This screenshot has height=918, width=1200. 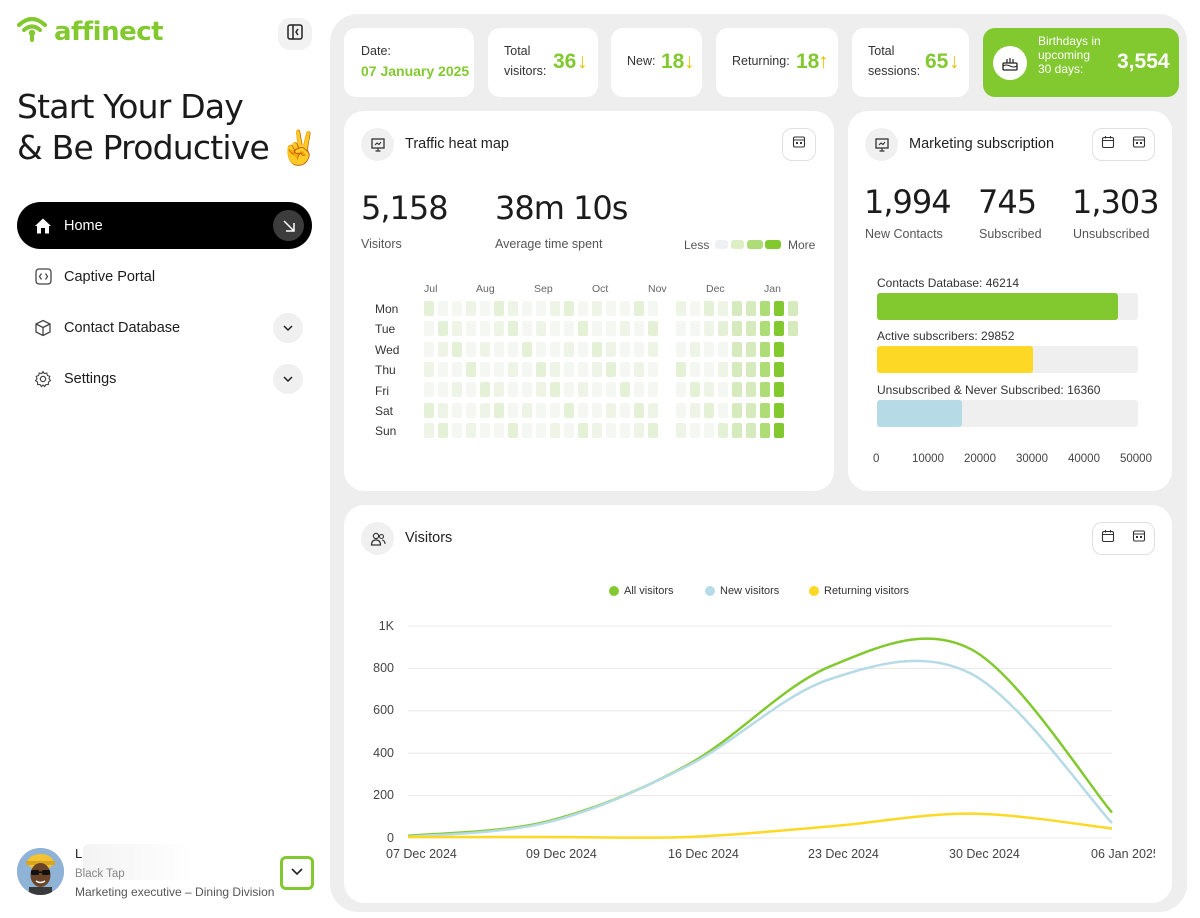 I want to click on legend-swatch, so click(x=773, y=244).